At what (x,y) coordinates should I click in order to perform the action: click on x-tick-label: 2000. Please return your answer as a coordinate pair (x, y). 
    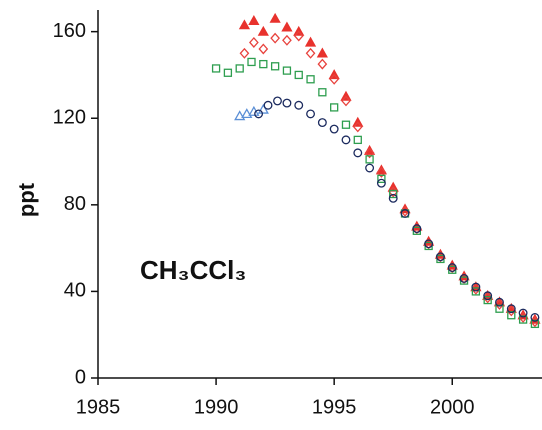
    Looking at the image, I should click on (452, 407).